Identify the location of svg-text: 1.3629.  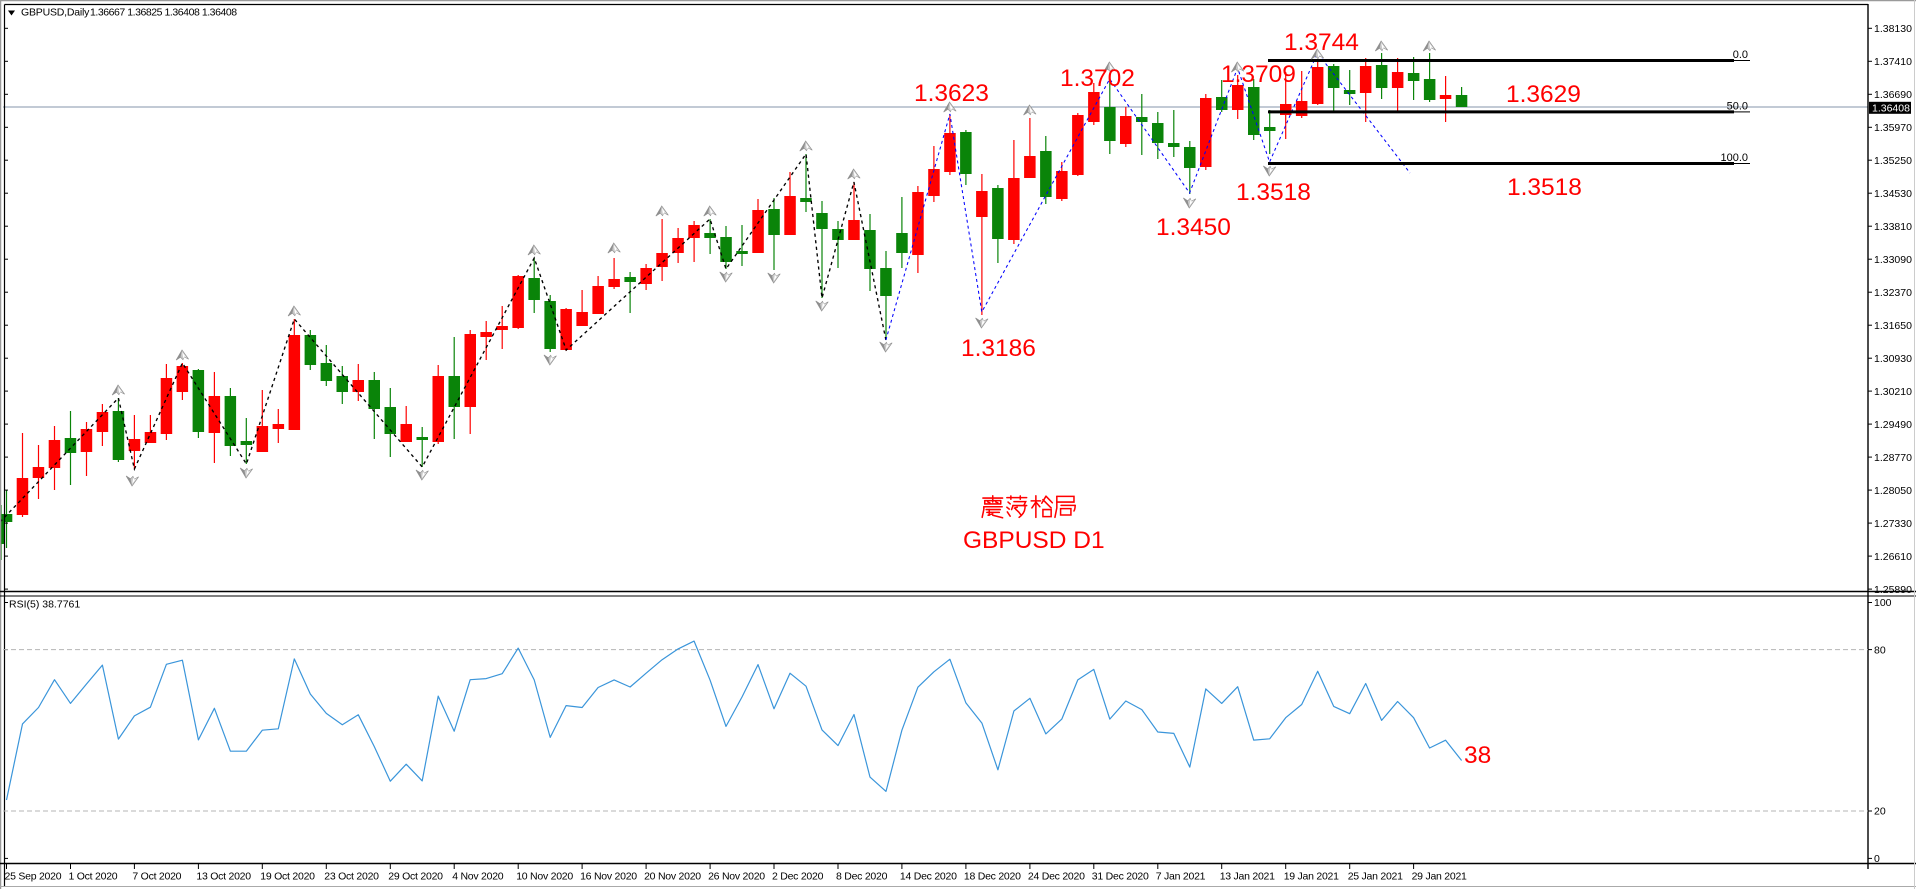
(1543, 94).